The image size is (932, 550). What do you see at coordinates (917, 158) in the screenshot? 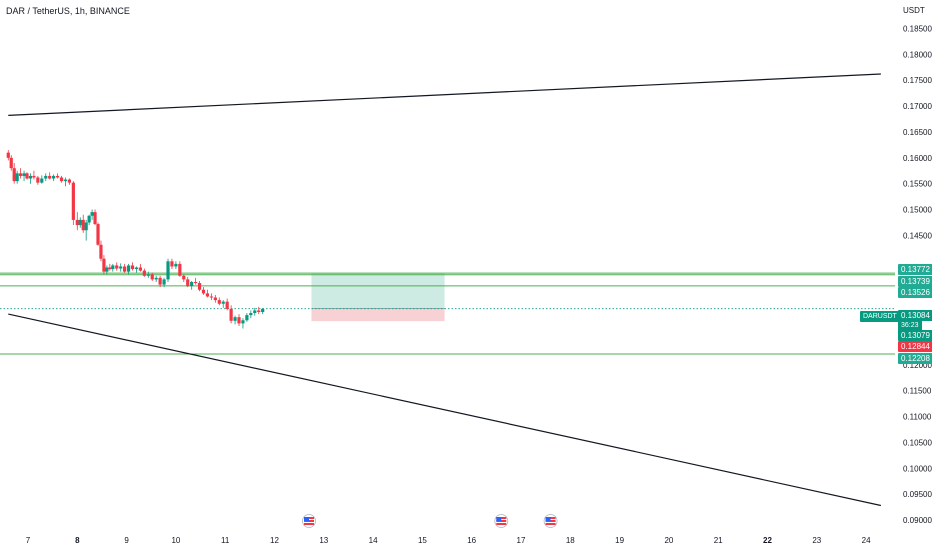
I see `price-tick-label: 0.16000` at bounding box center [917, 158].